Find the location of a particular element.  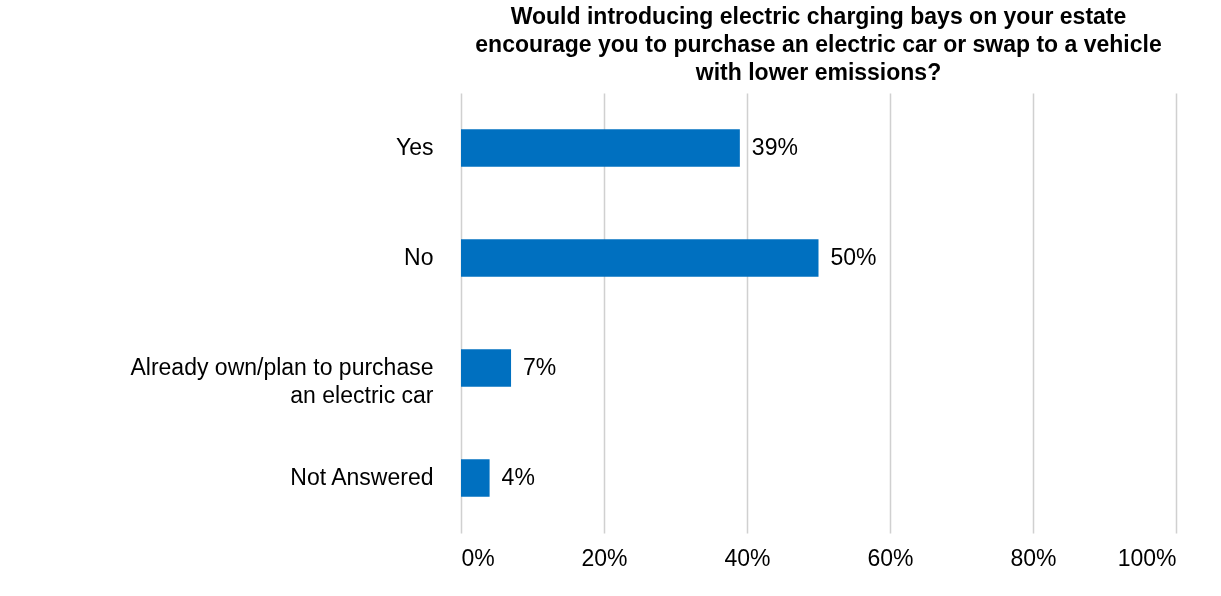

x-tick-label: 100% is located at coordinates (1147, 557).